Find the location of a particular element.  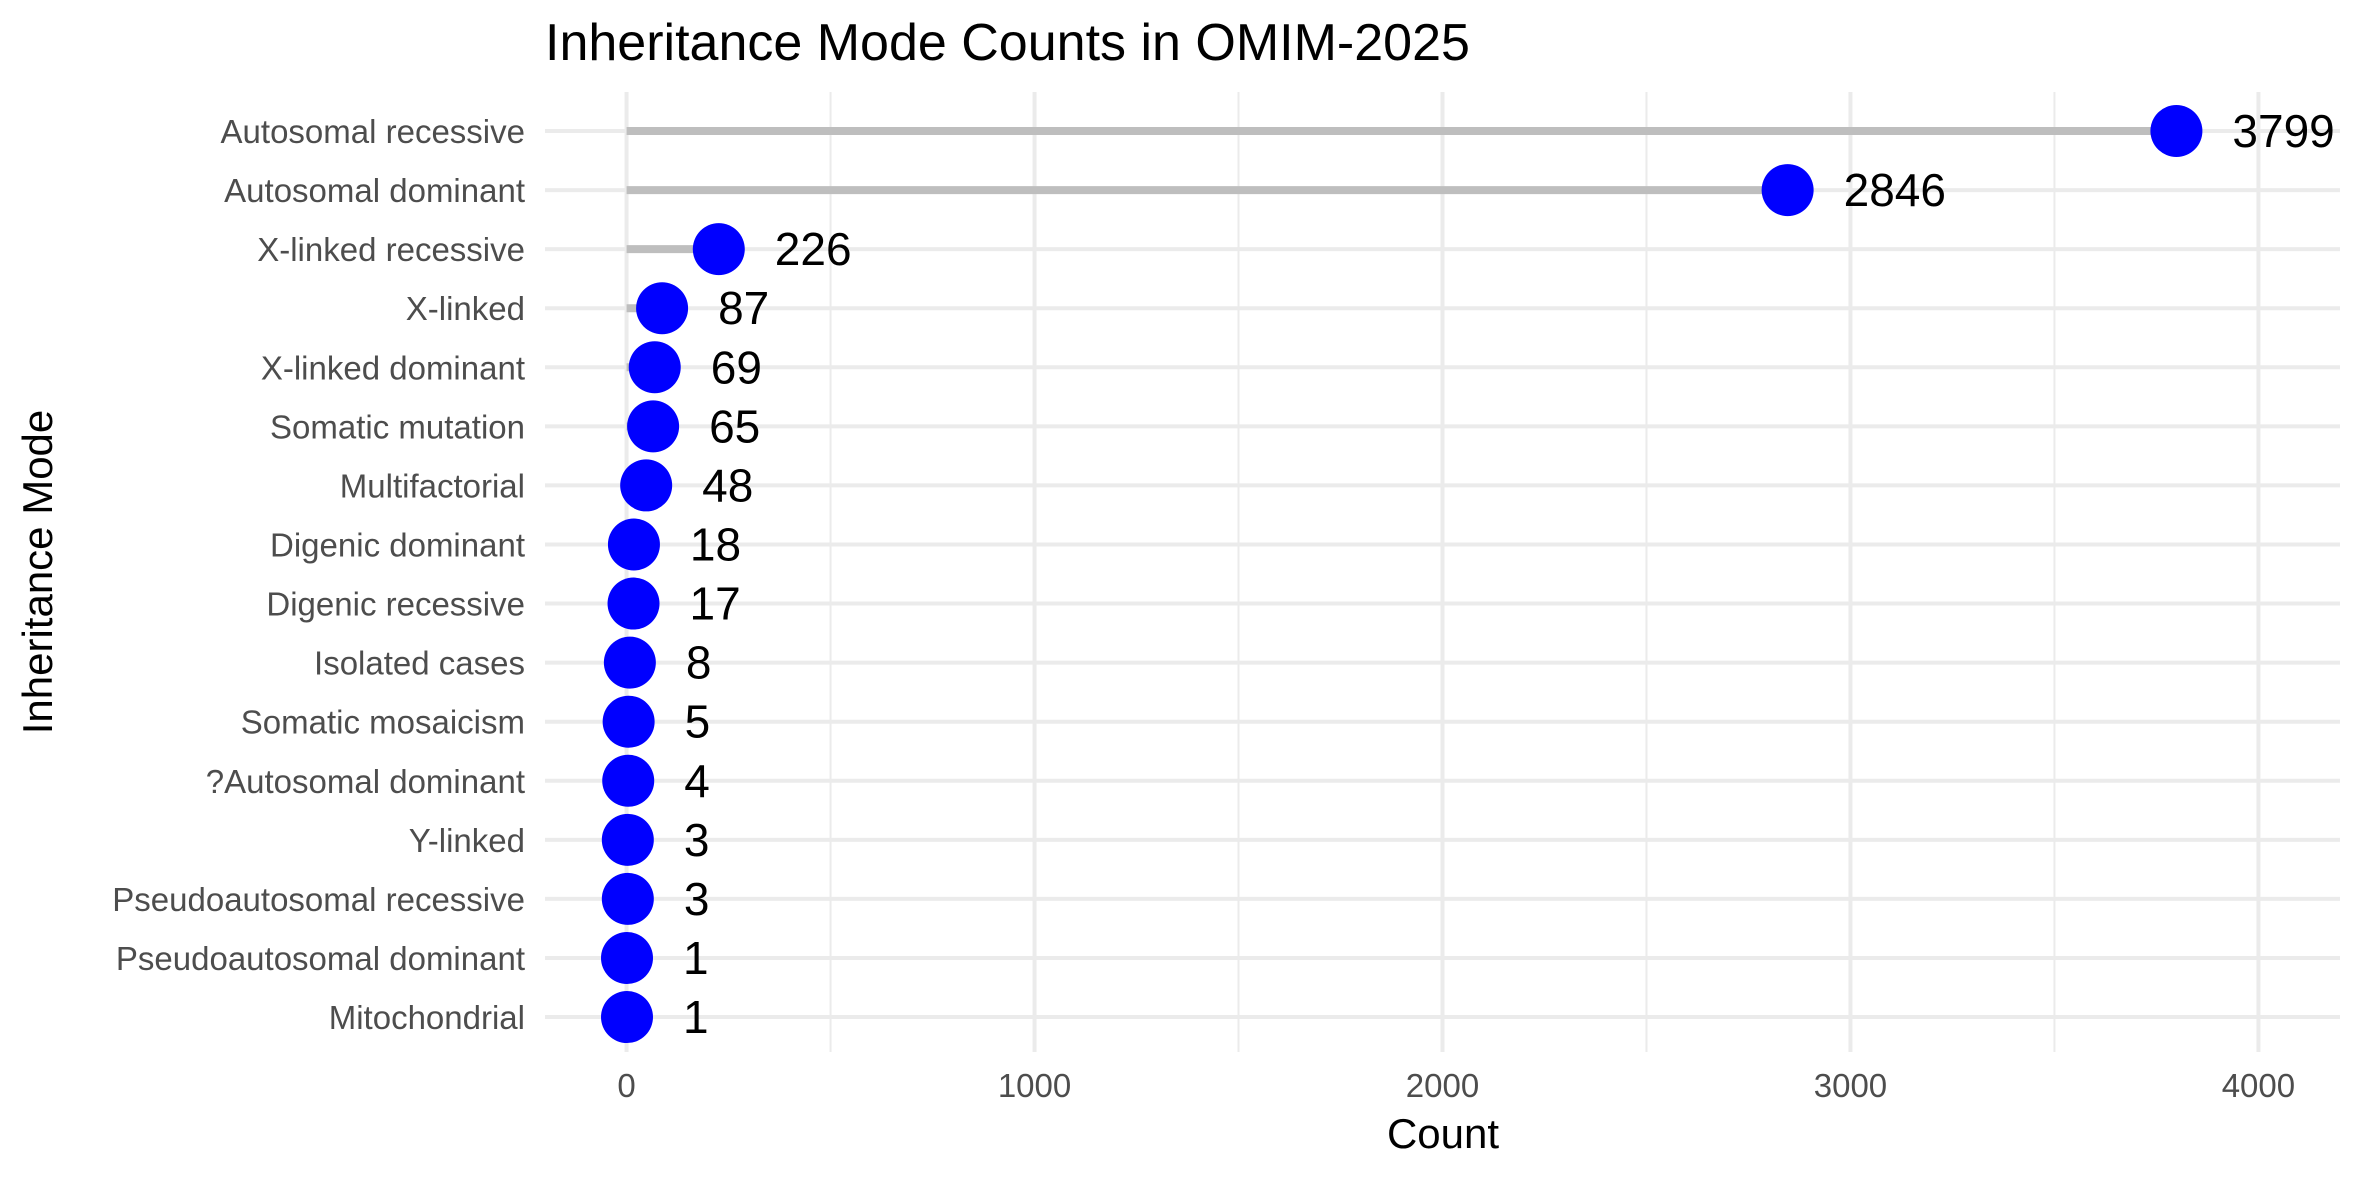

data-value-label: 17 is located at coordinates (715, 604).